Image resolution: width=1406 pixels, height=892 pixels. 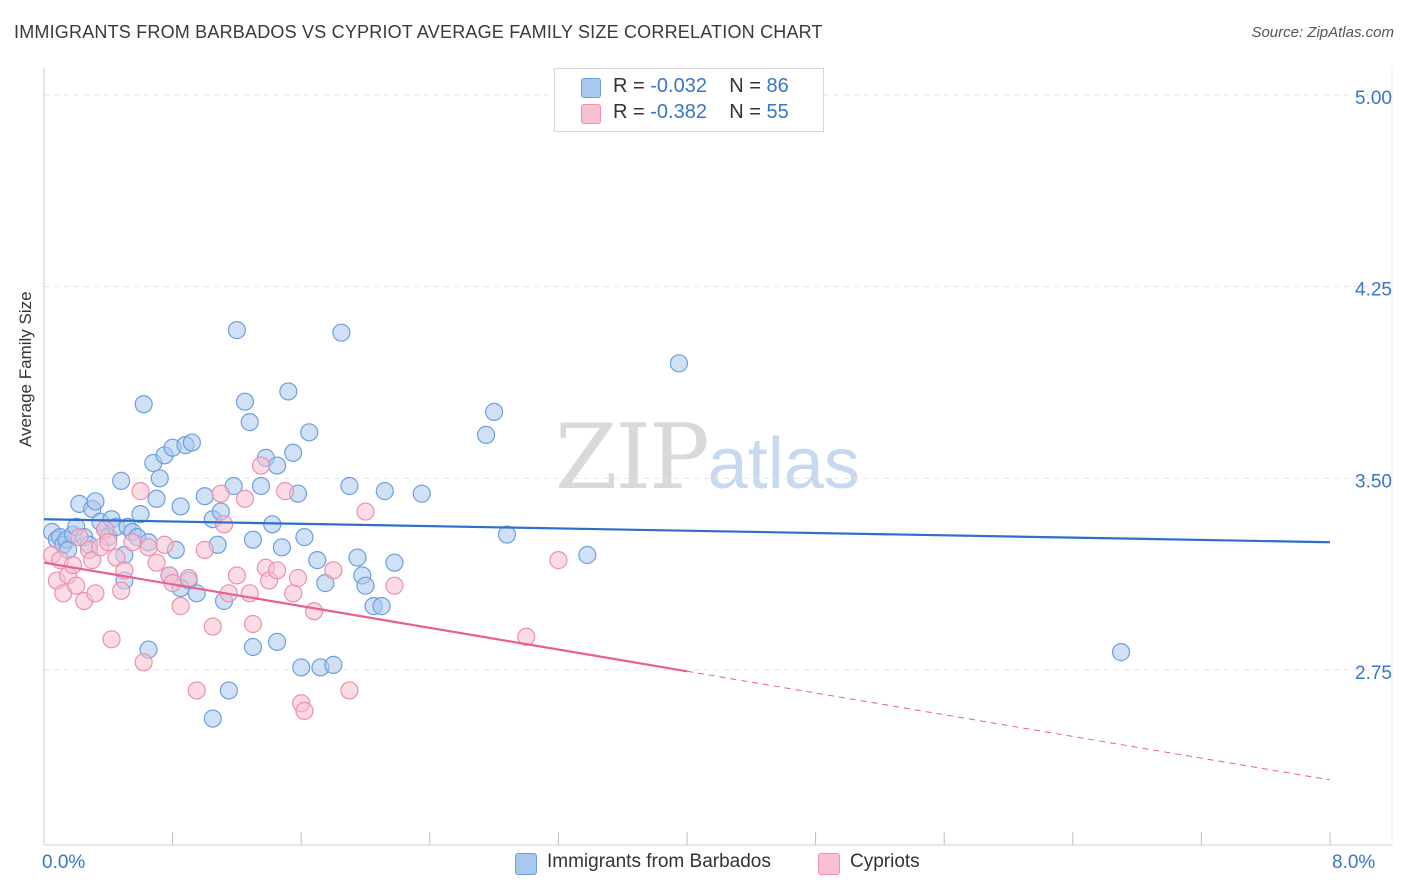 What do you see at coordinates (1008, 725) in the screenshot?
I see `trend-line-cypriots-extrapolated` at bounding box center [1008, 725].